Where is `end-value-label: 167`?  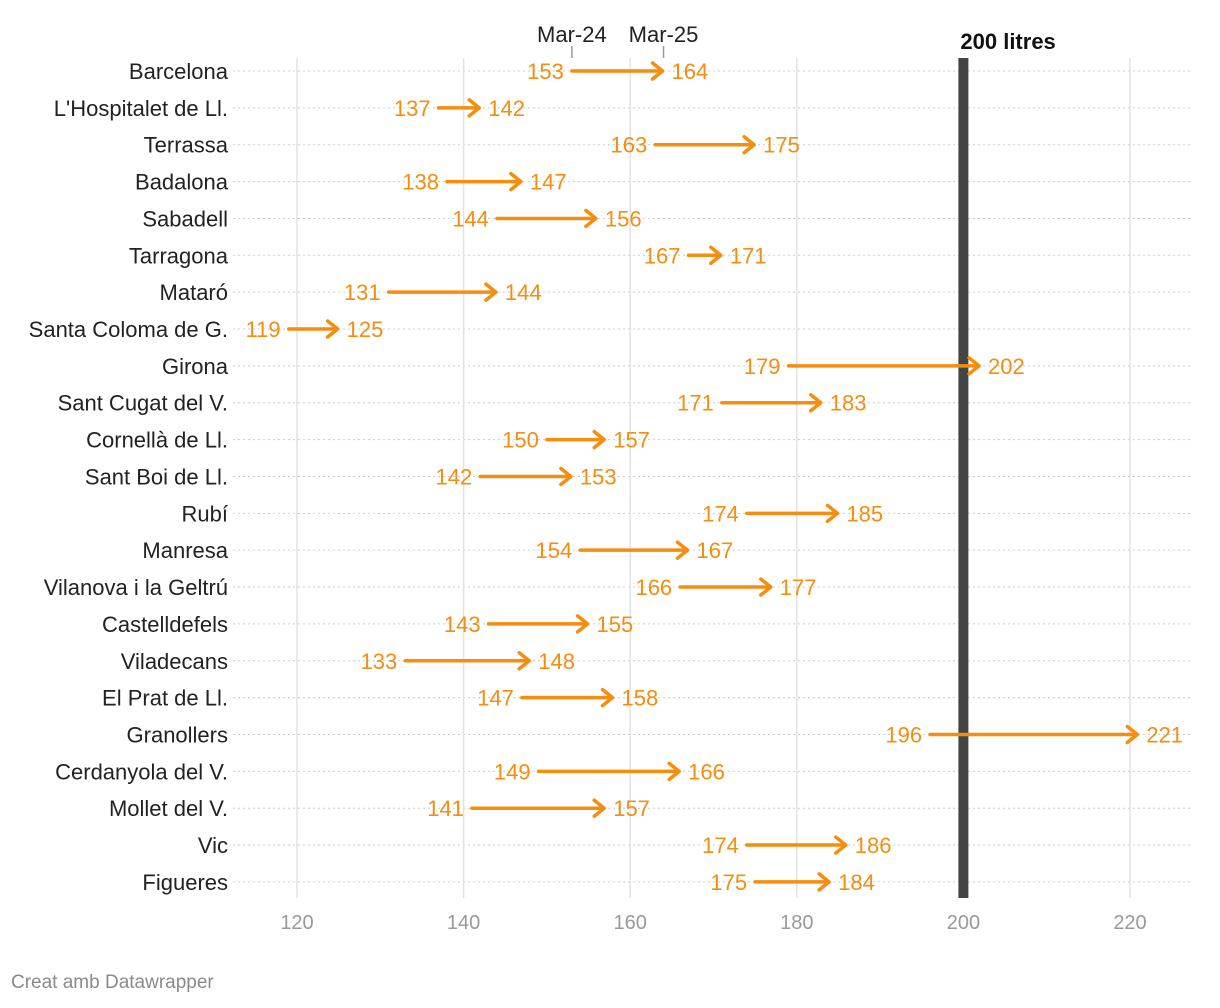 end-value-label: 167 is located at coordinates (715, 550).